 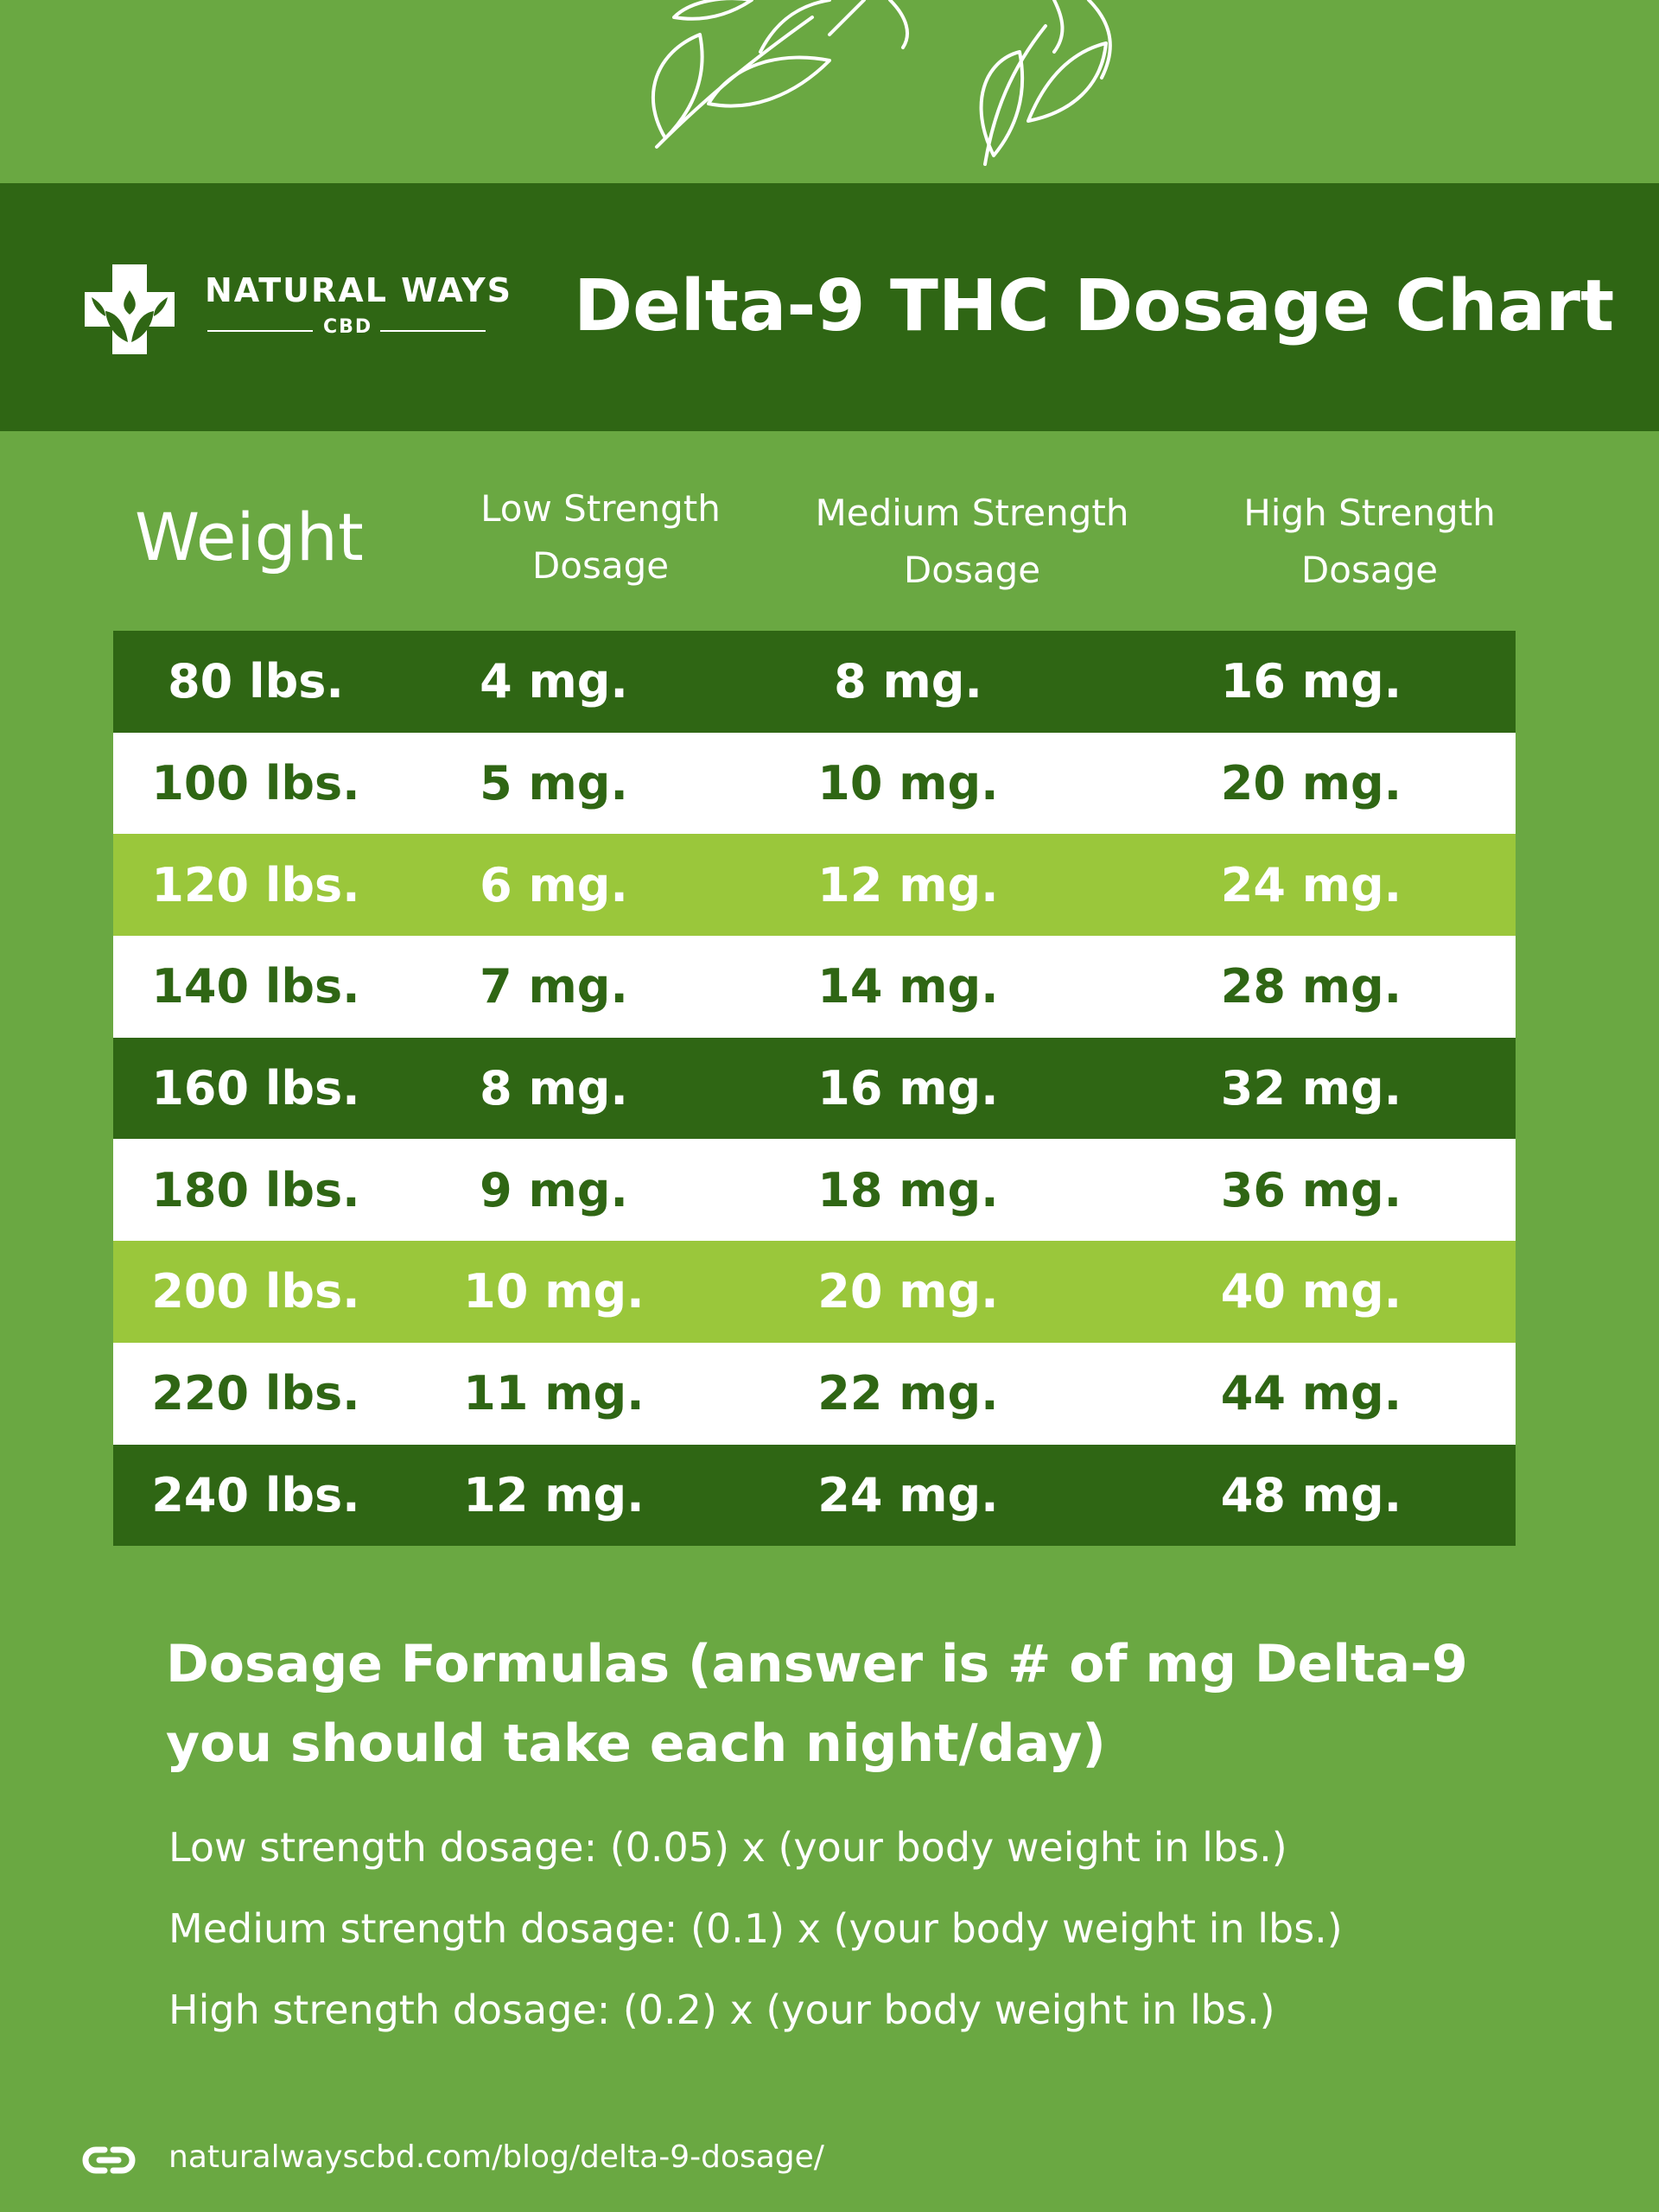 I want to click on weight-cell: 180 lbs., so click(x=255, y=1189).